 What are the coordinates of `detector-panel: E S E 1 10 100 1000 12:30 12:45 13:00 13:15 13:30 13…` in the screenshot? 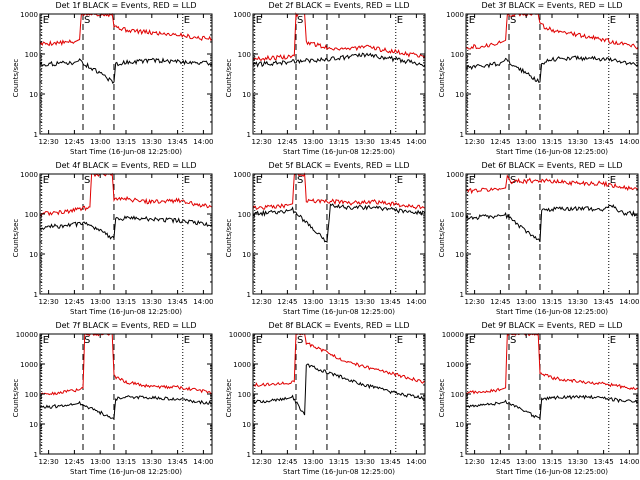 It's located at (106, 80).